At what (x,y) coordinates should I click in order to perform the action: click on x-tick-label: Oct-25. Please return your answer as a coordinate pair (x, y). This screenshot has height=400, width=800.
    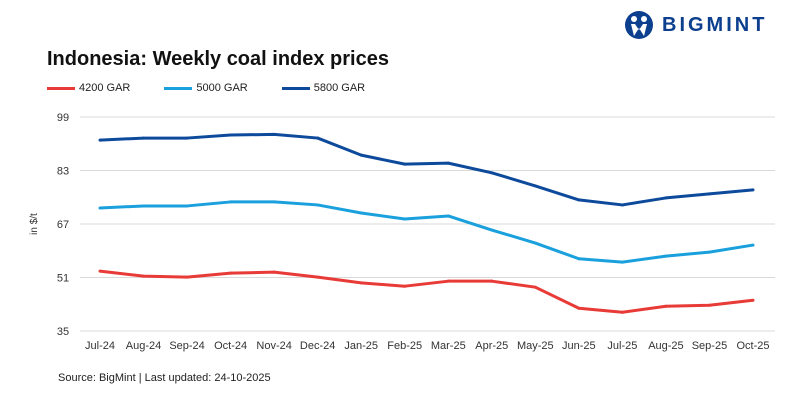
    Looking at the image, I should click on (752, 346).